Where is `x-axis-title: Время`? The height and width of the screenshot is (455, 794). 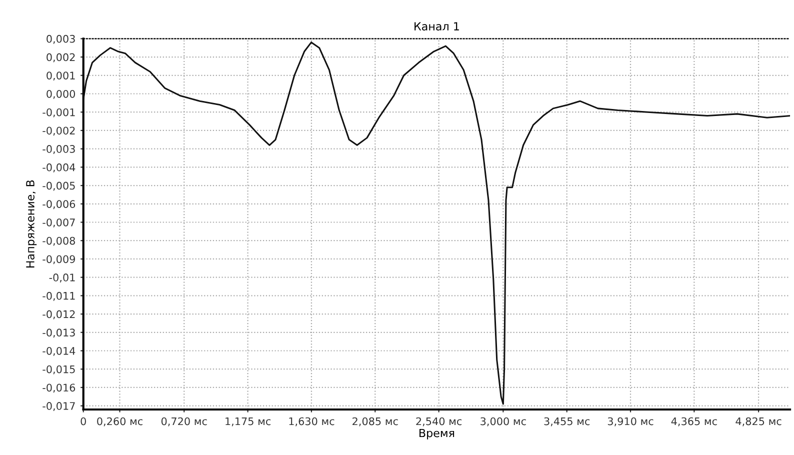
x-axis-title: Время is located at coordinates (437, 434).